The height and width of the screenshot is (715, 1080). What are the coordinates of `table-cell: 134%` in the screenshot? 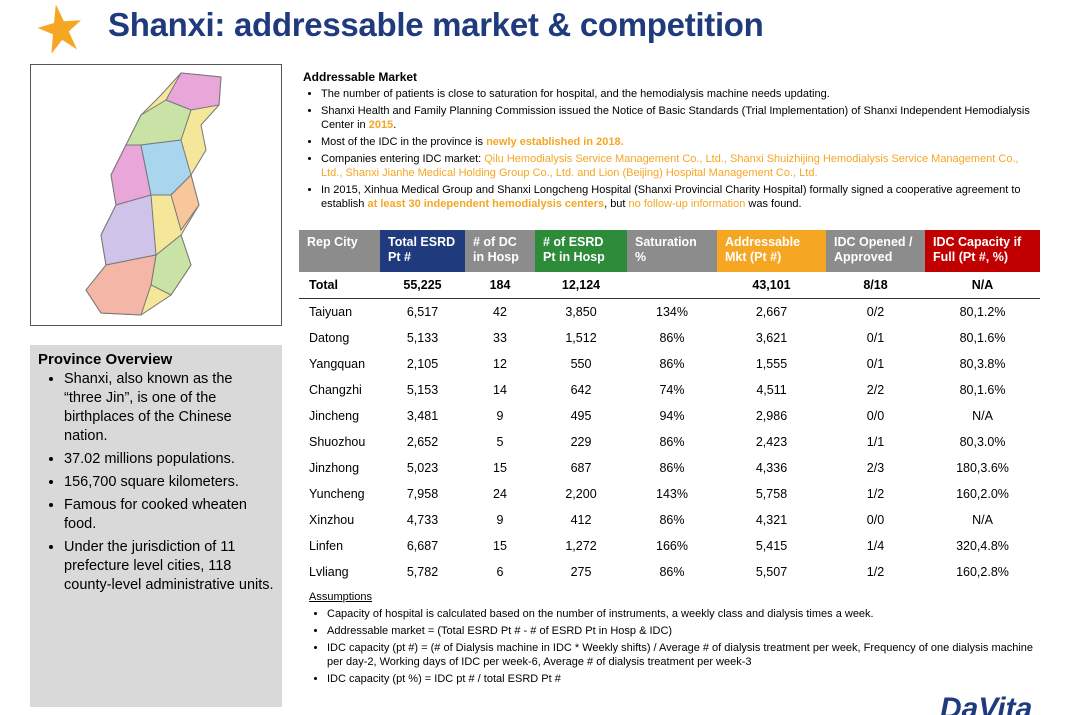 It's located at (672, 312).